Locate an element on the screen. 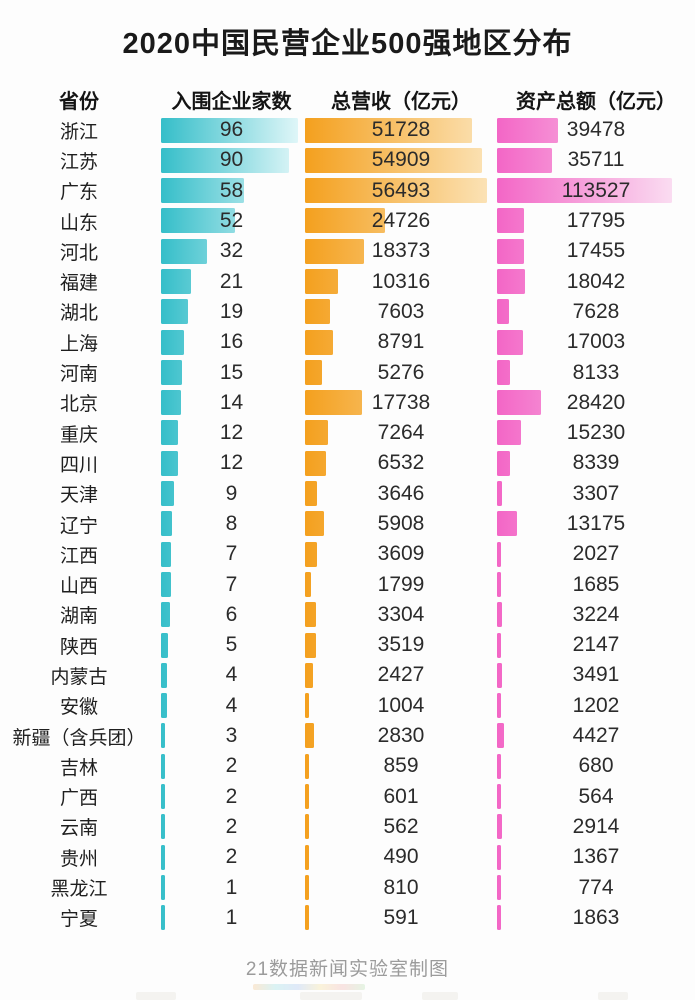  province-label: 江西 is located at coordinates (78, 556).